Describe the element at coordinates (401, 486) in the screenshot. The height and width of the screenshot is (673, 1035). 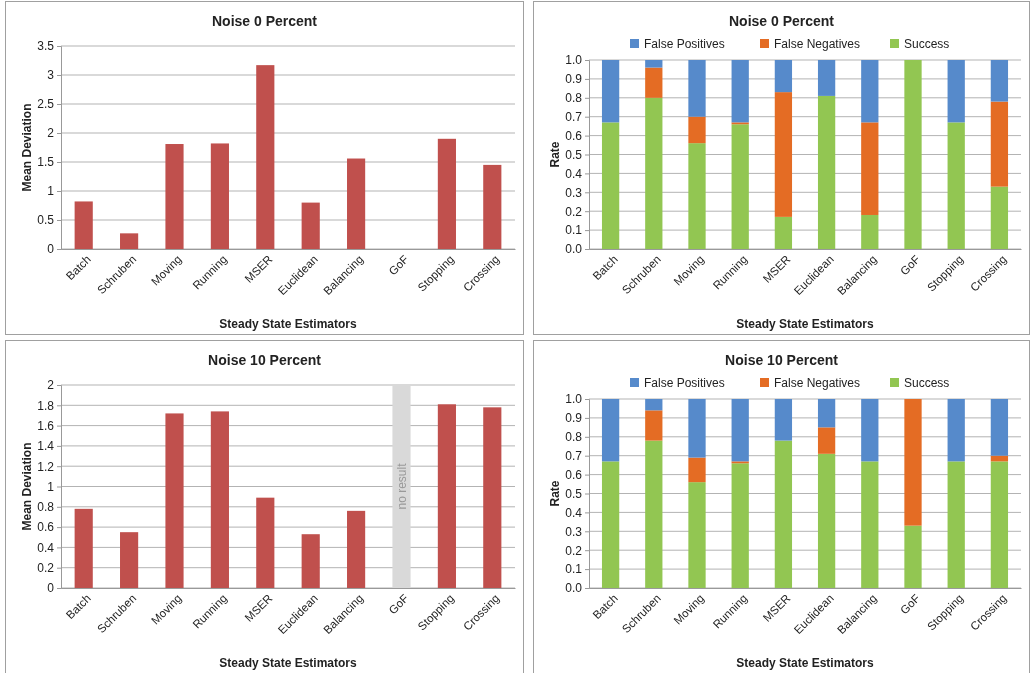
I see `band-label: no result` at that location.